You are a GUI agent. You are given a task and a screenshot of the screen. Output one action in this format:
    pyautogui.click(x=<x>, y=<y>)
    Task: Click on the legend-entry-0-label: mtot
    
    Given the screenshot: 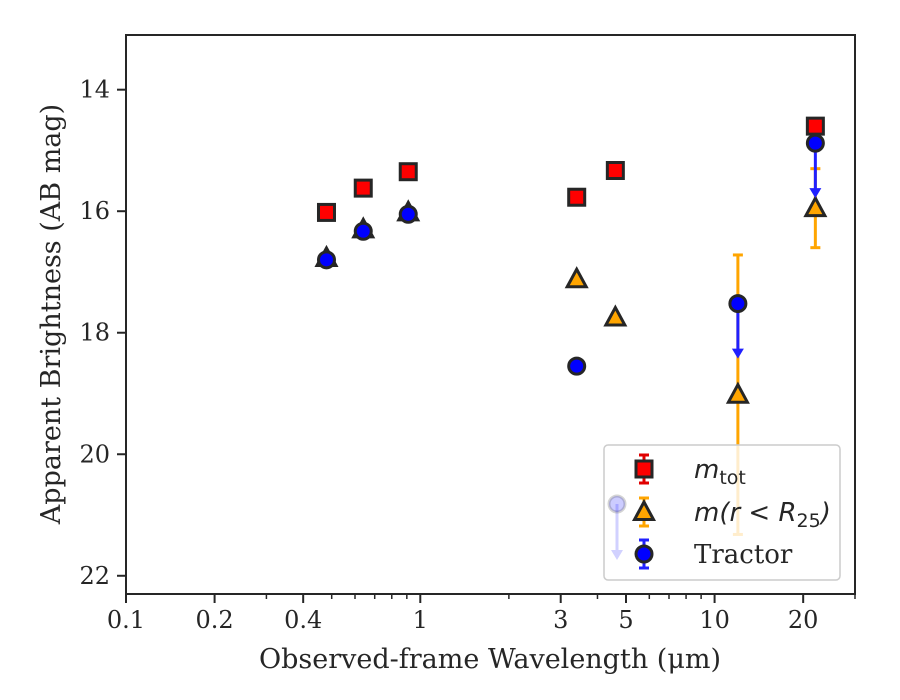 What is the action you would take?
    pyautogui.click(x=720, y=472)
    